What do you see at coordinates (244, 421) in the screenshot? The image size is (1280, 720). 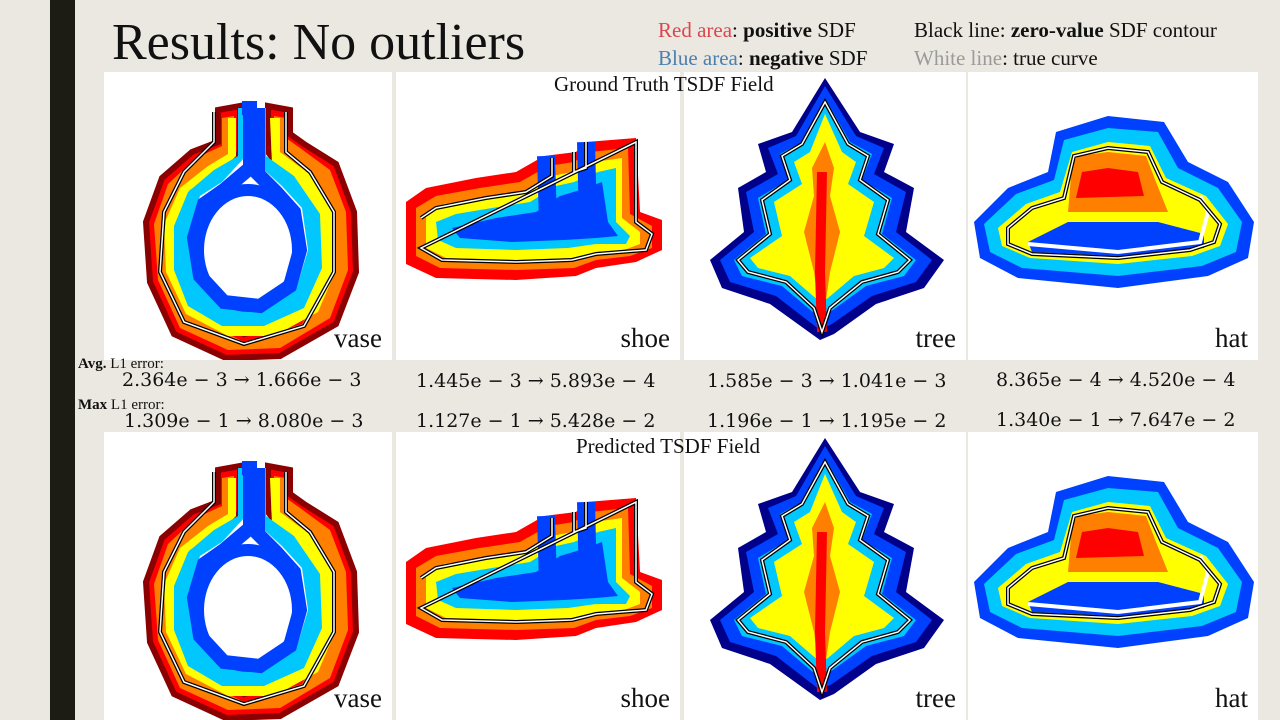 I see `max-error-vase: 1.309e − 1 → 8.080e − 3` at bounding box center [244, 421].